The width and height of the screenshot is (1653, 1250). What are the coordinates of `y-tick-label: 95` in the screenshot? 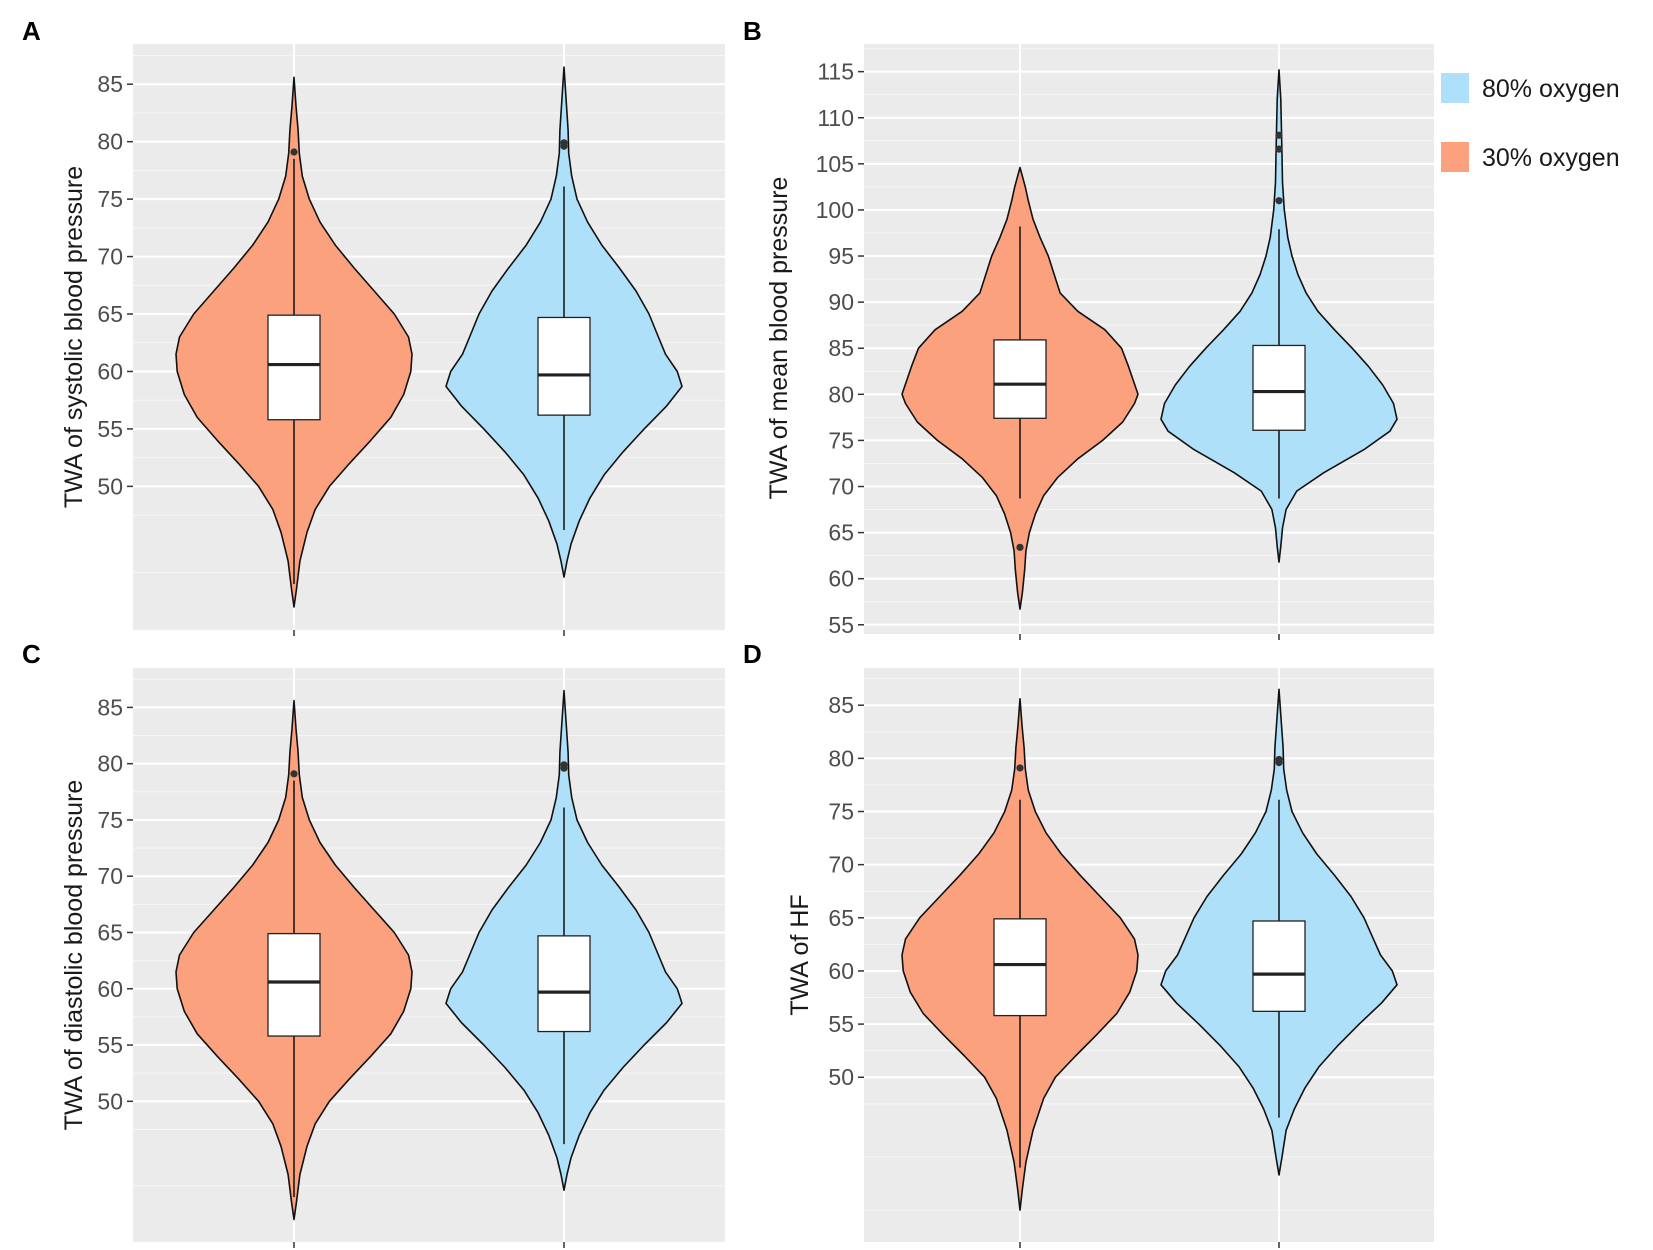 It's located at (841, 256).